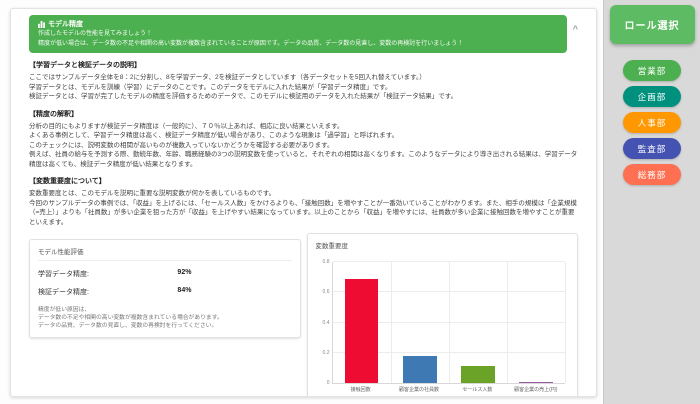 This screenshot has height=404, width=700. Describe the element at coordinates (85, 65) in the screenshot. I see `section-heading: 【学習データと検証データの説明】` at that location.